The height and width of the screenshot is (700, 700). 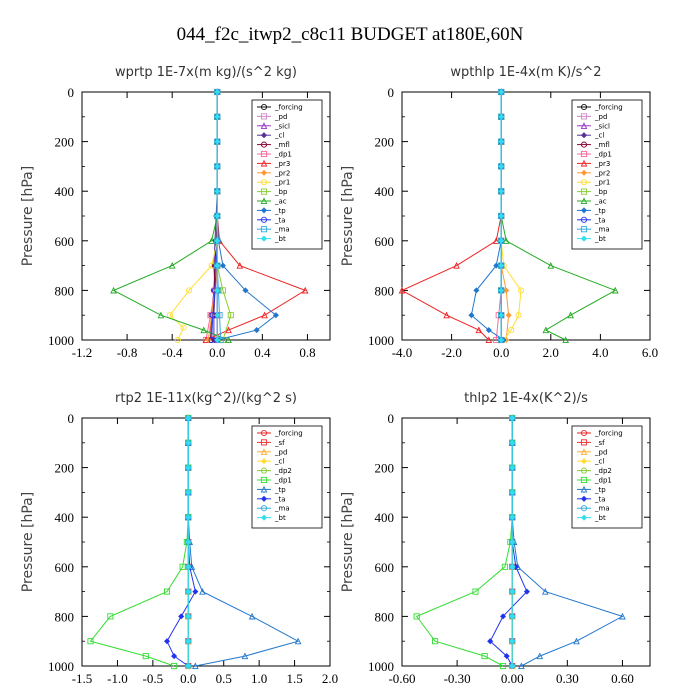 I want to click on legend-label: _pd, so click(x=600, y=117).